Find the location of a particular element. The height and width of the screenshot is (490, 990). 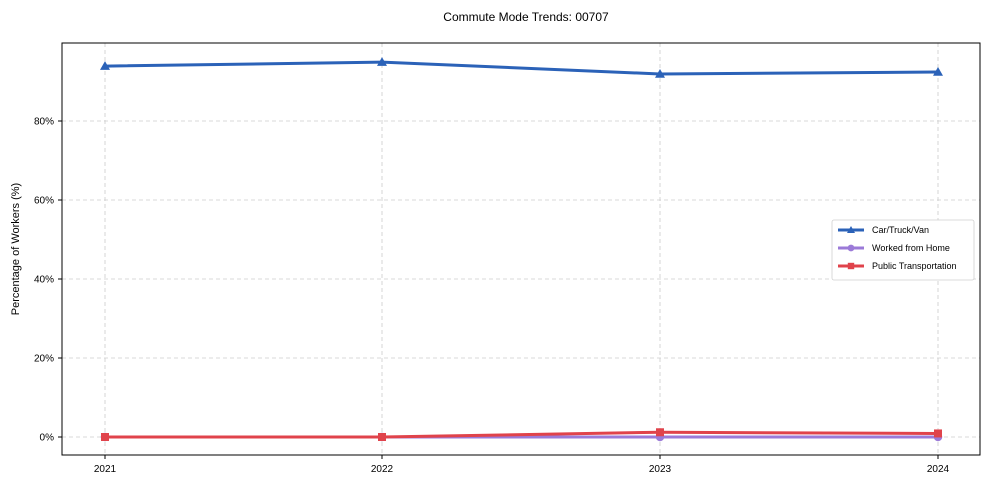

y-axis: 0% 20% 40% 60% 80% is located at coordinates (48, 280).